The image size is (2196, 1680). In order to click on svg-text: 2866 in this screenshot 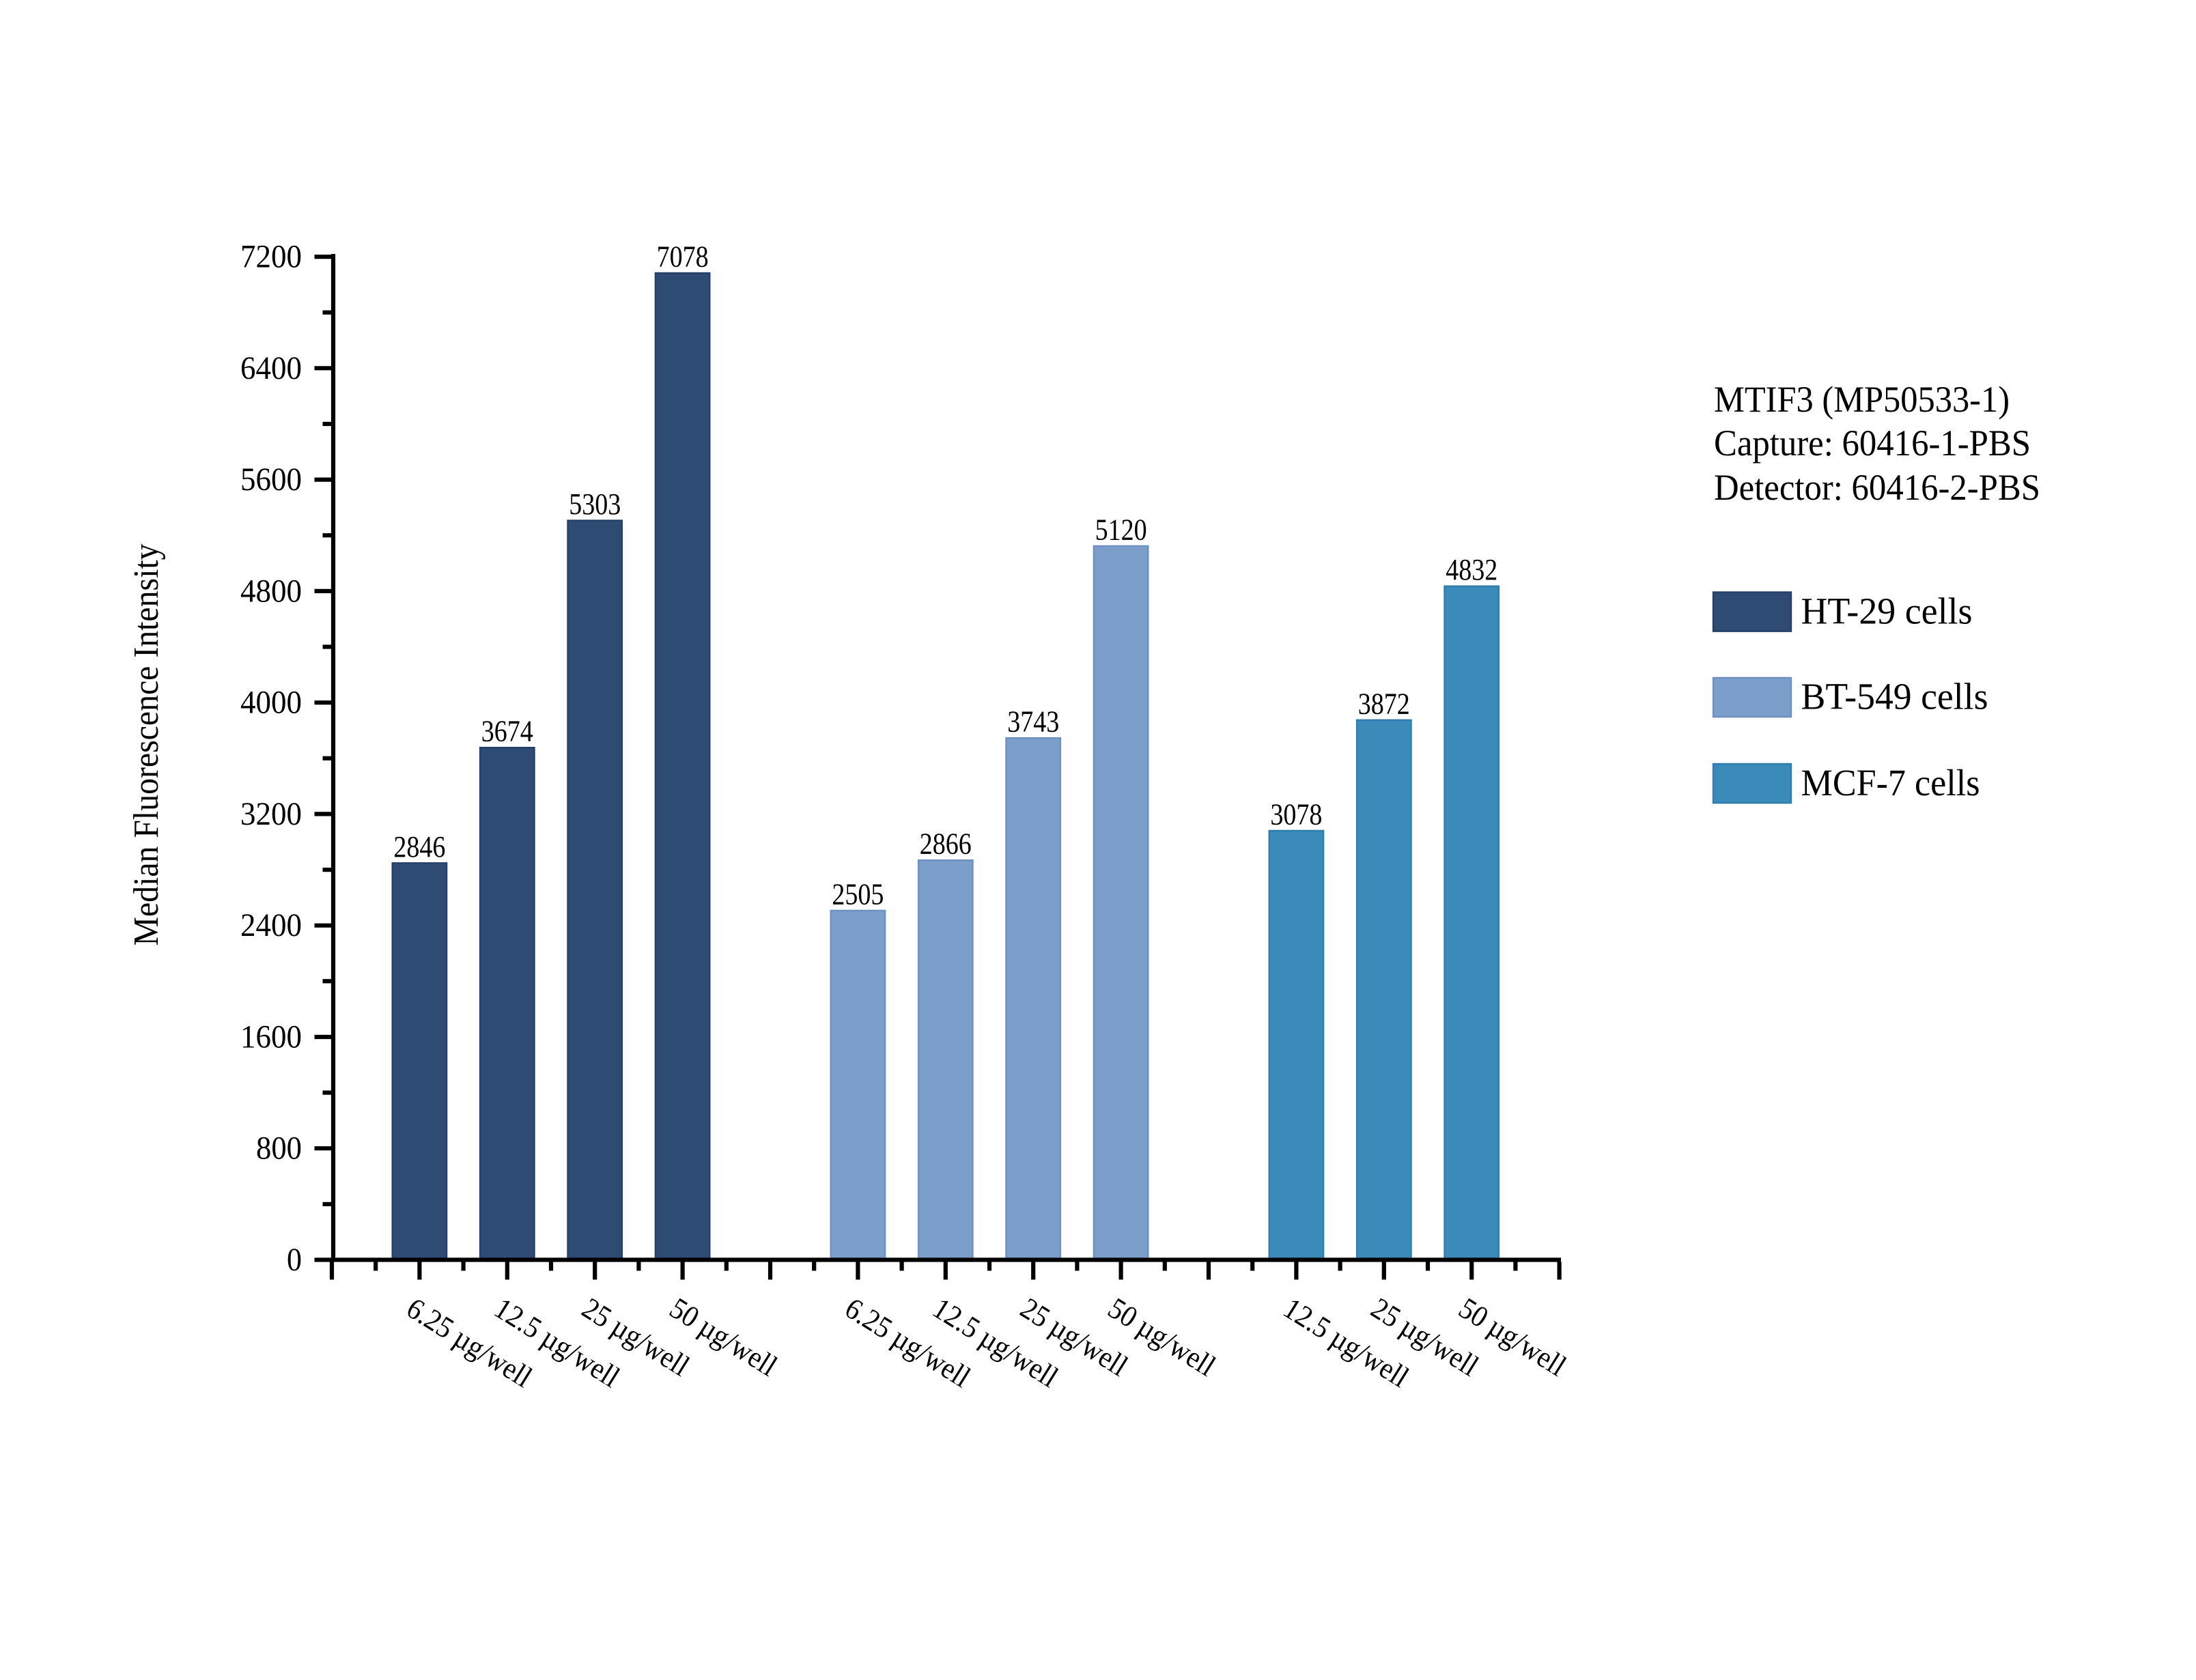, I will do `click(946, 844)`.